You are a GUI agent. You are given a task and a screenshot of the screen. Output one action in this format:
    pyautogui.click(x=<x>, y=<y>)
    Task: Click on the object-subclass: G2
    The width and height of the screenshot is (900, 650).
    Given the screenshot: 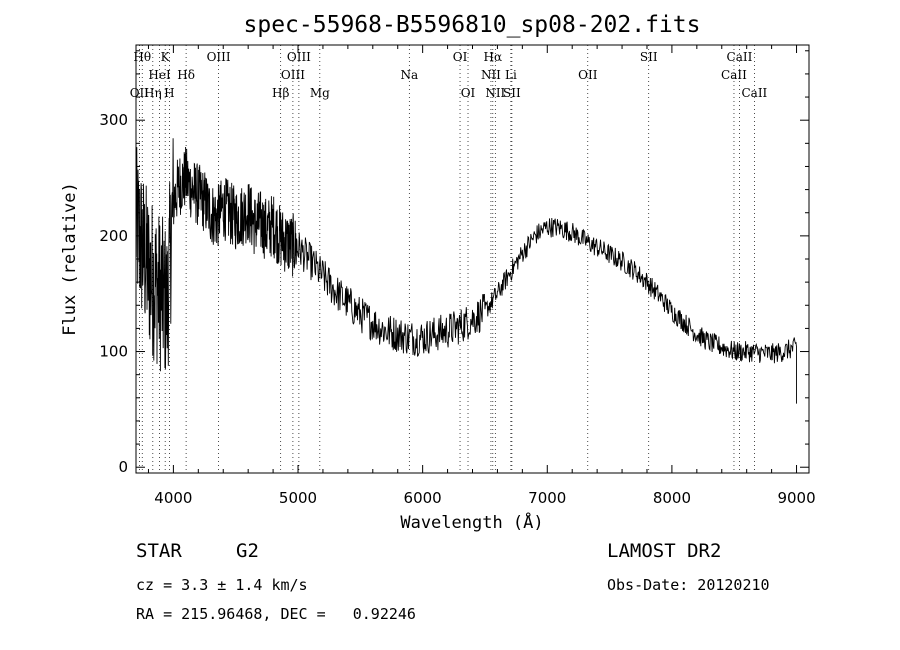 What is the action you would take?
    pyautogui.click(x=247, y=551)
    